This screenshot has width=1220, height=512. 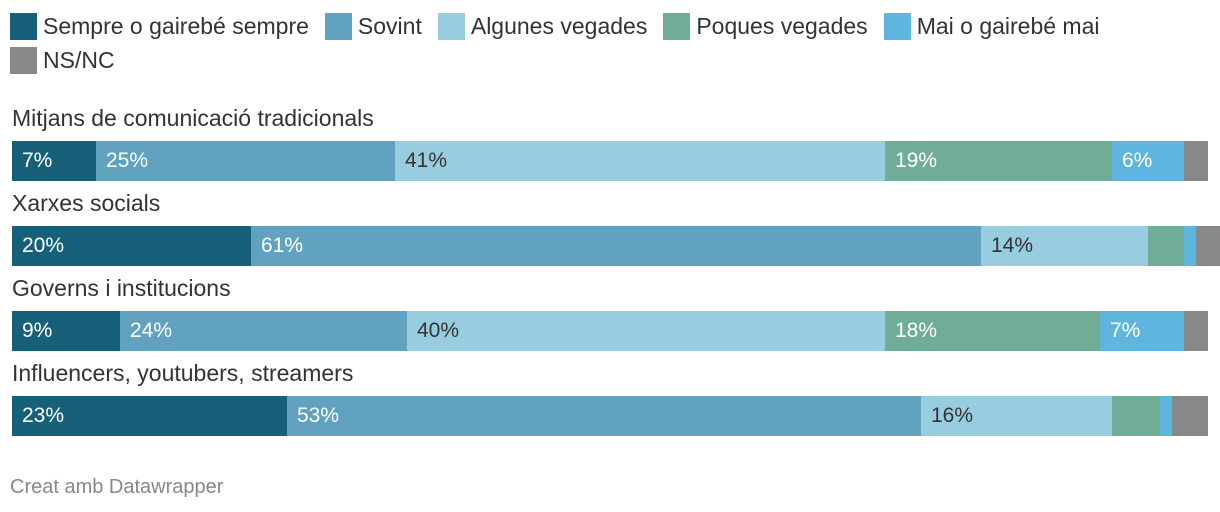 What do you see at coordinates (282, 245) in the screenshot?
I see `data-label: 61%` at bounding box center [282, 245].